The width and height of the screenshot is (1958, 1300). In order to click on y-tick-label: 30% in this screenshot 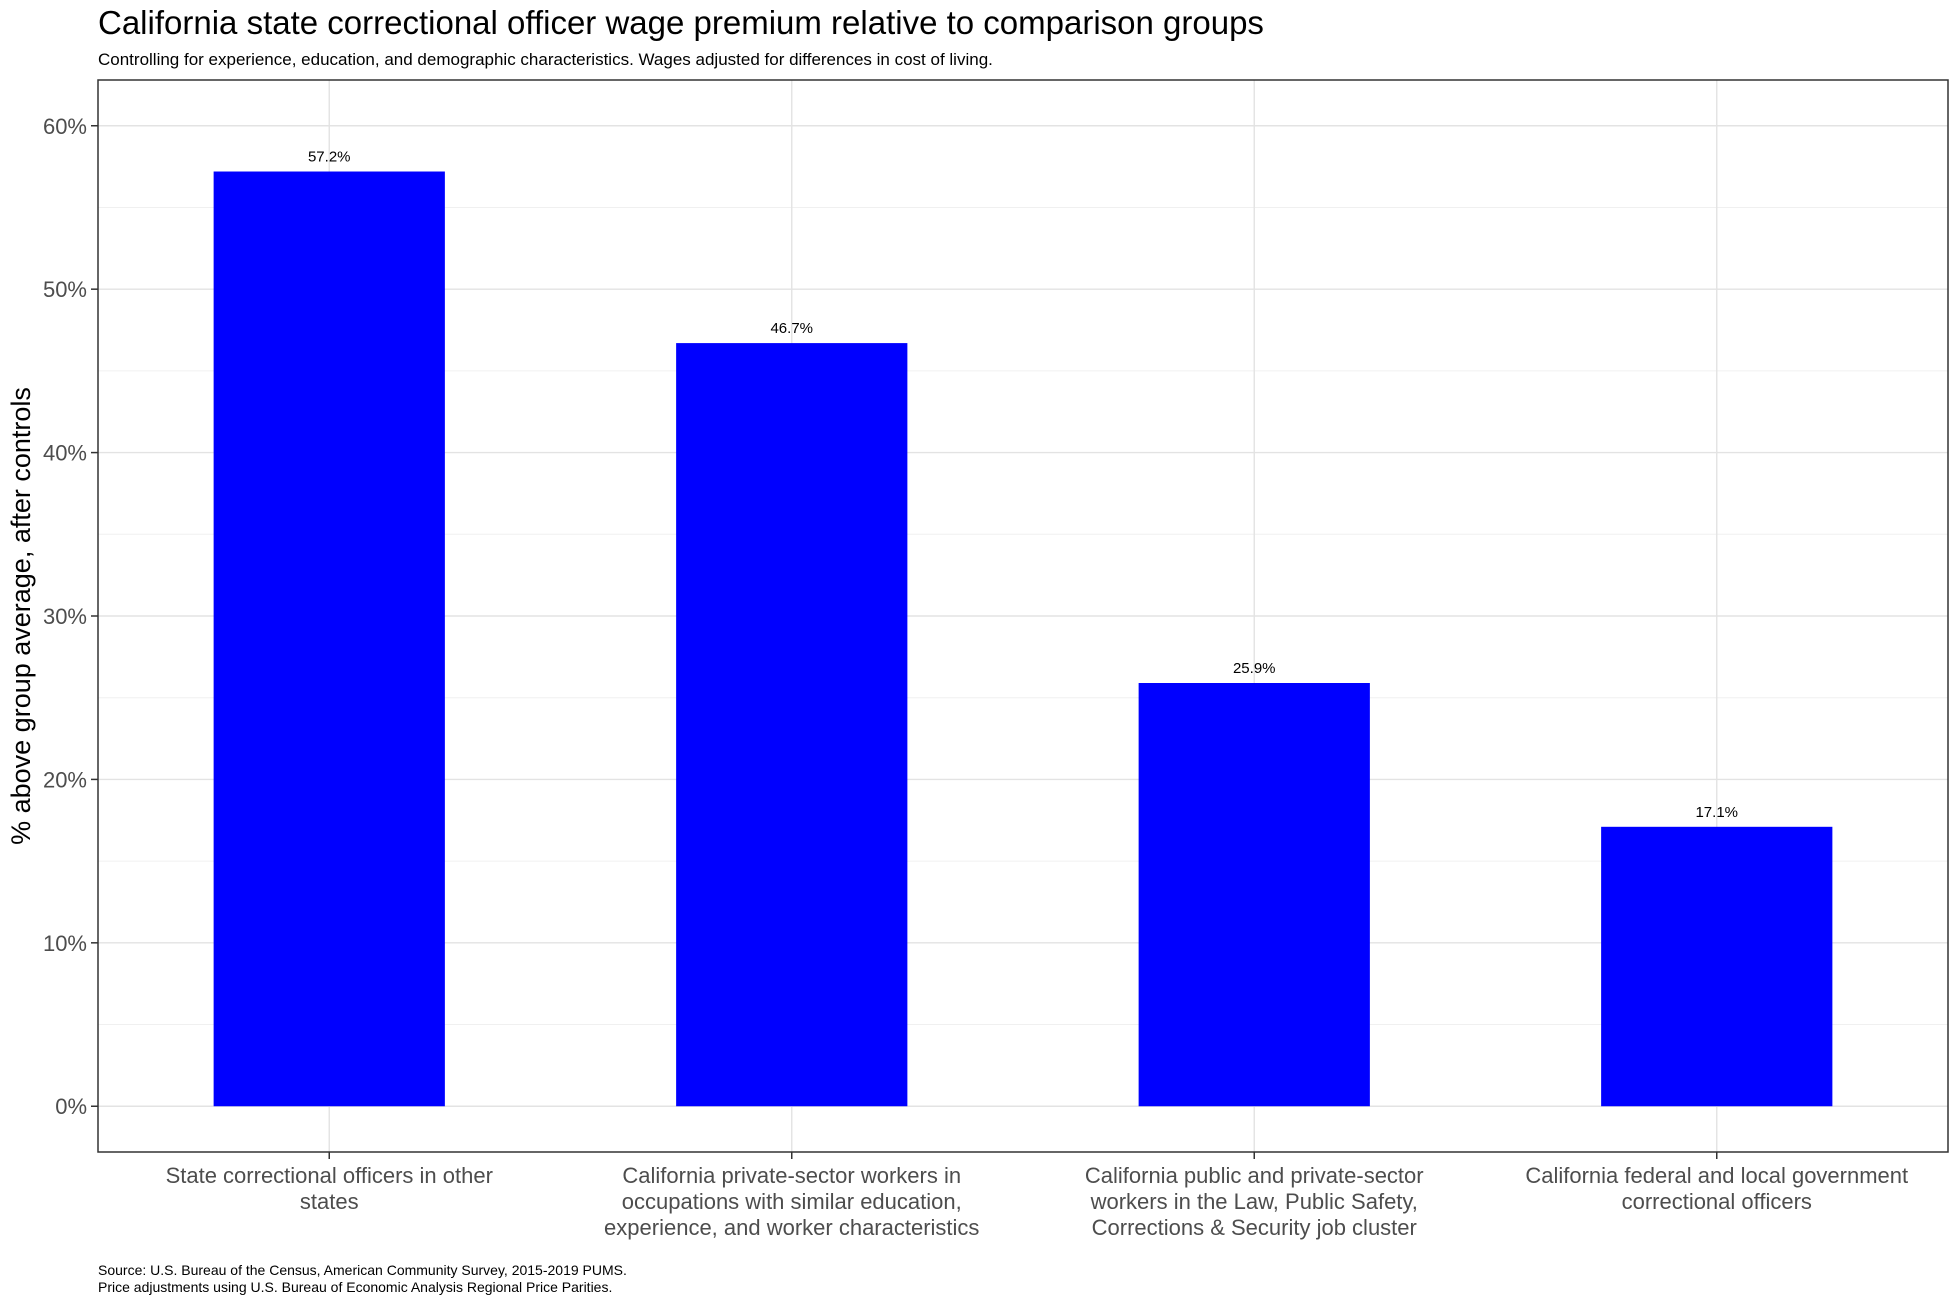, I will do `click(65, 616)`.